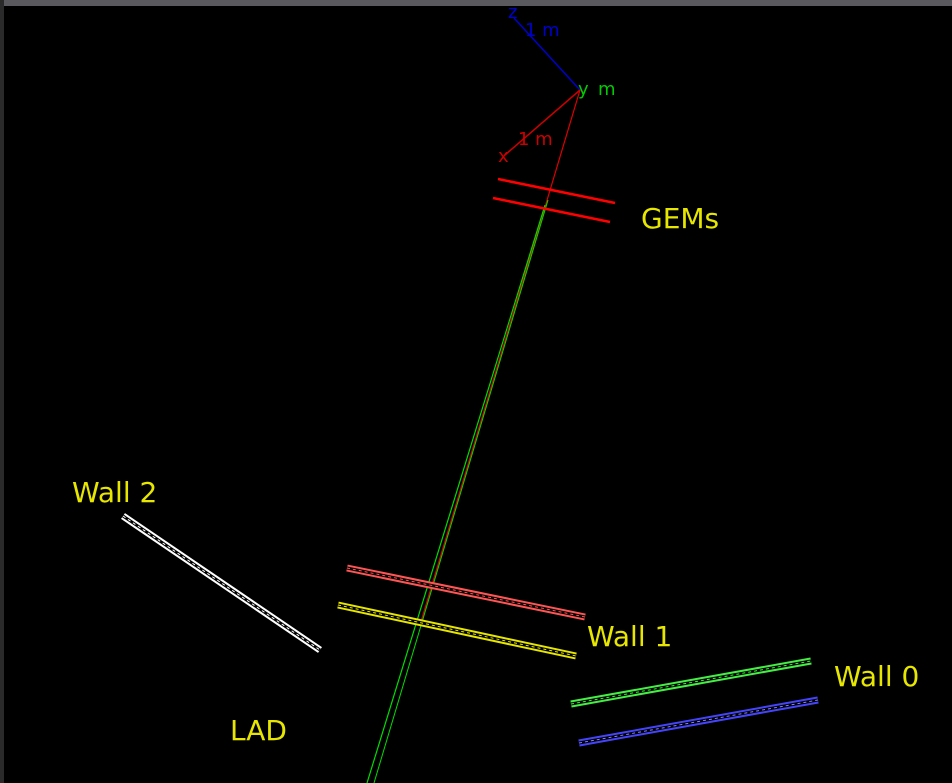  Describe the element at coordinates (503, 156) in the screenshot. I see `x-label: x` at that location.